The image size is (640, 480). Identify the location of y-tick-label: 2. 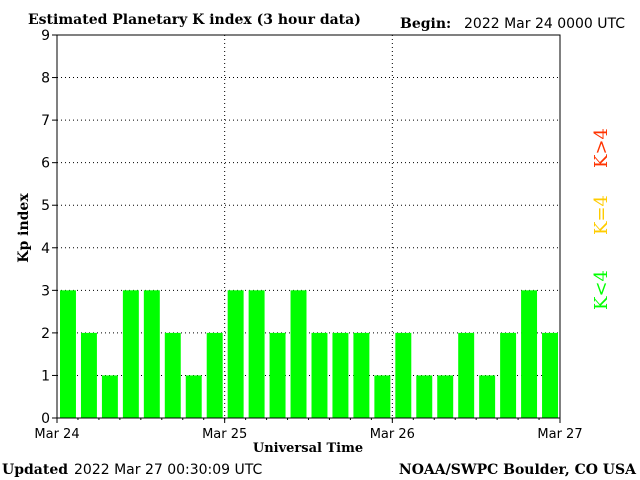
(45, 334).